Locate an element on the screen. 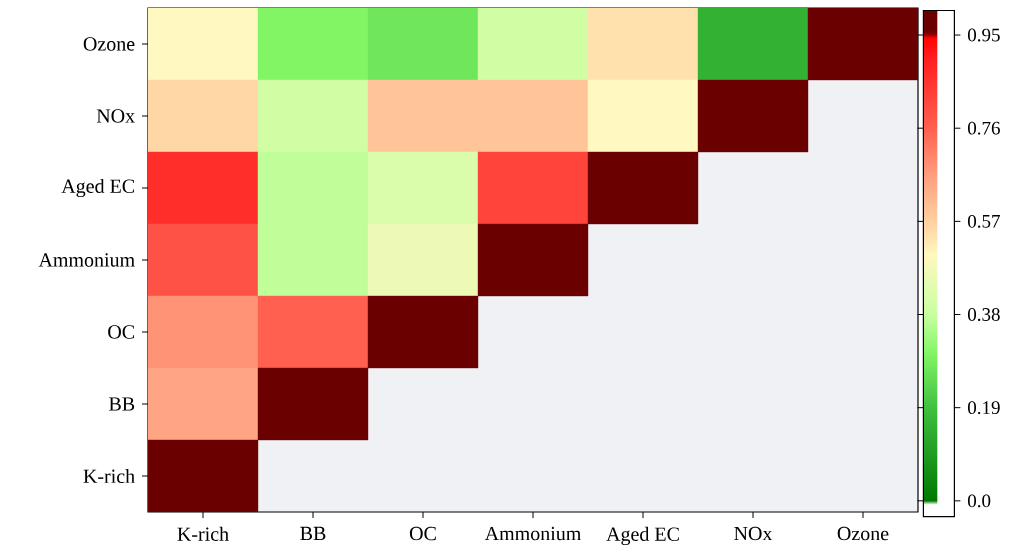 This screenshot has height=558, width=1014. color-bar-label: 0.95 is located at coordinates (983, 35).